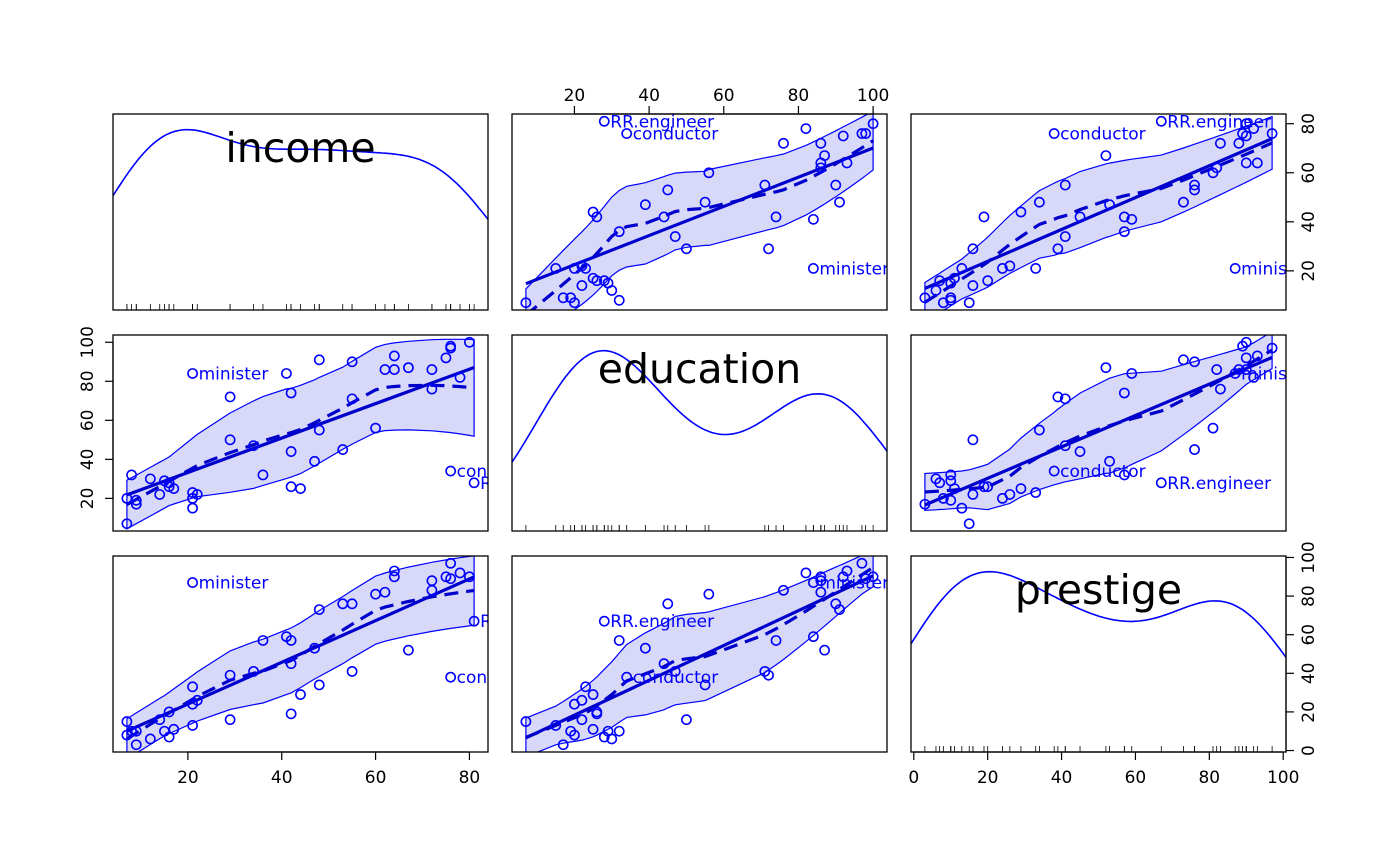  Describe the element at coordinates (329, 769) in the screenshot. I see `x-axis-income: 20 40 60 80` at that location.